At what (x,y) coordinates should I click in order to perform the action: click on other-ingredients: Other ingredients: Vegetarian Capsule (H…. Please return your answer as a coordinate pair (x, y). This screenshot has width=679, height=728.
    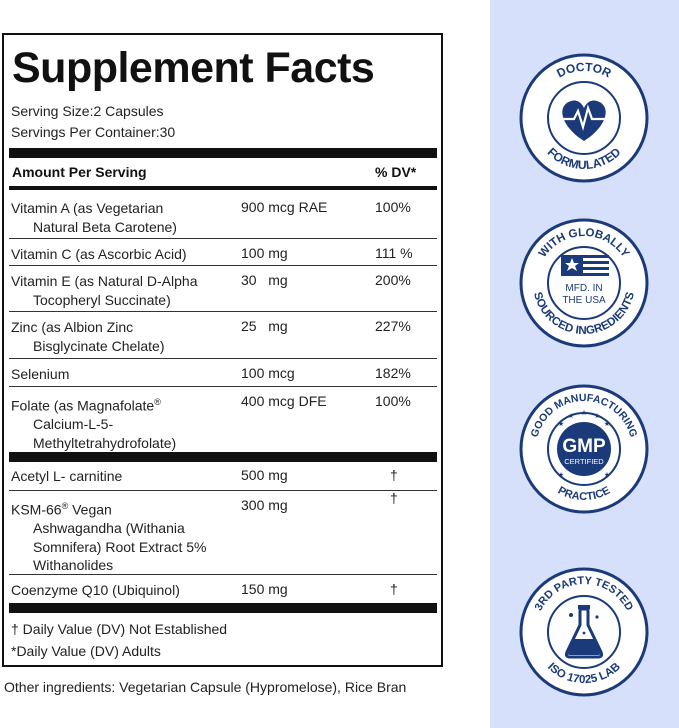
    Looking at the image, I should click on (205, 687).